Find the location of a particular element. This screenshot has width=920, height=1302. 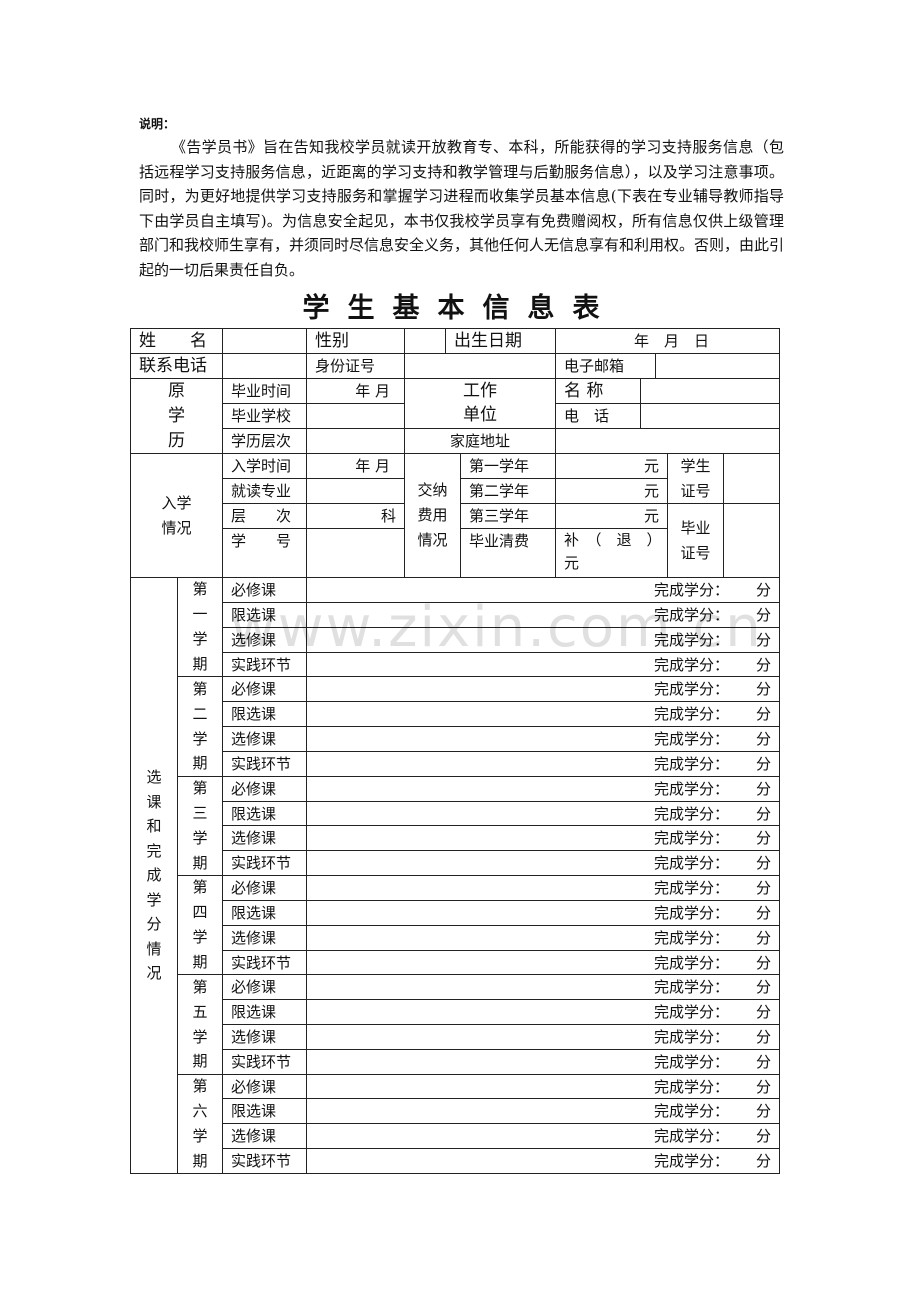

cell-label: 第二学期 is located at coordinates (200, 726).